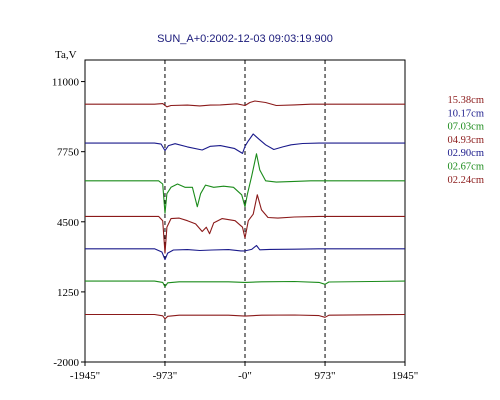 The image size is (500, 400). Describe the element at coordinates (466, 100) in the screenshot. I see `legend-item-15.38cm: 15.38cm` at that location.